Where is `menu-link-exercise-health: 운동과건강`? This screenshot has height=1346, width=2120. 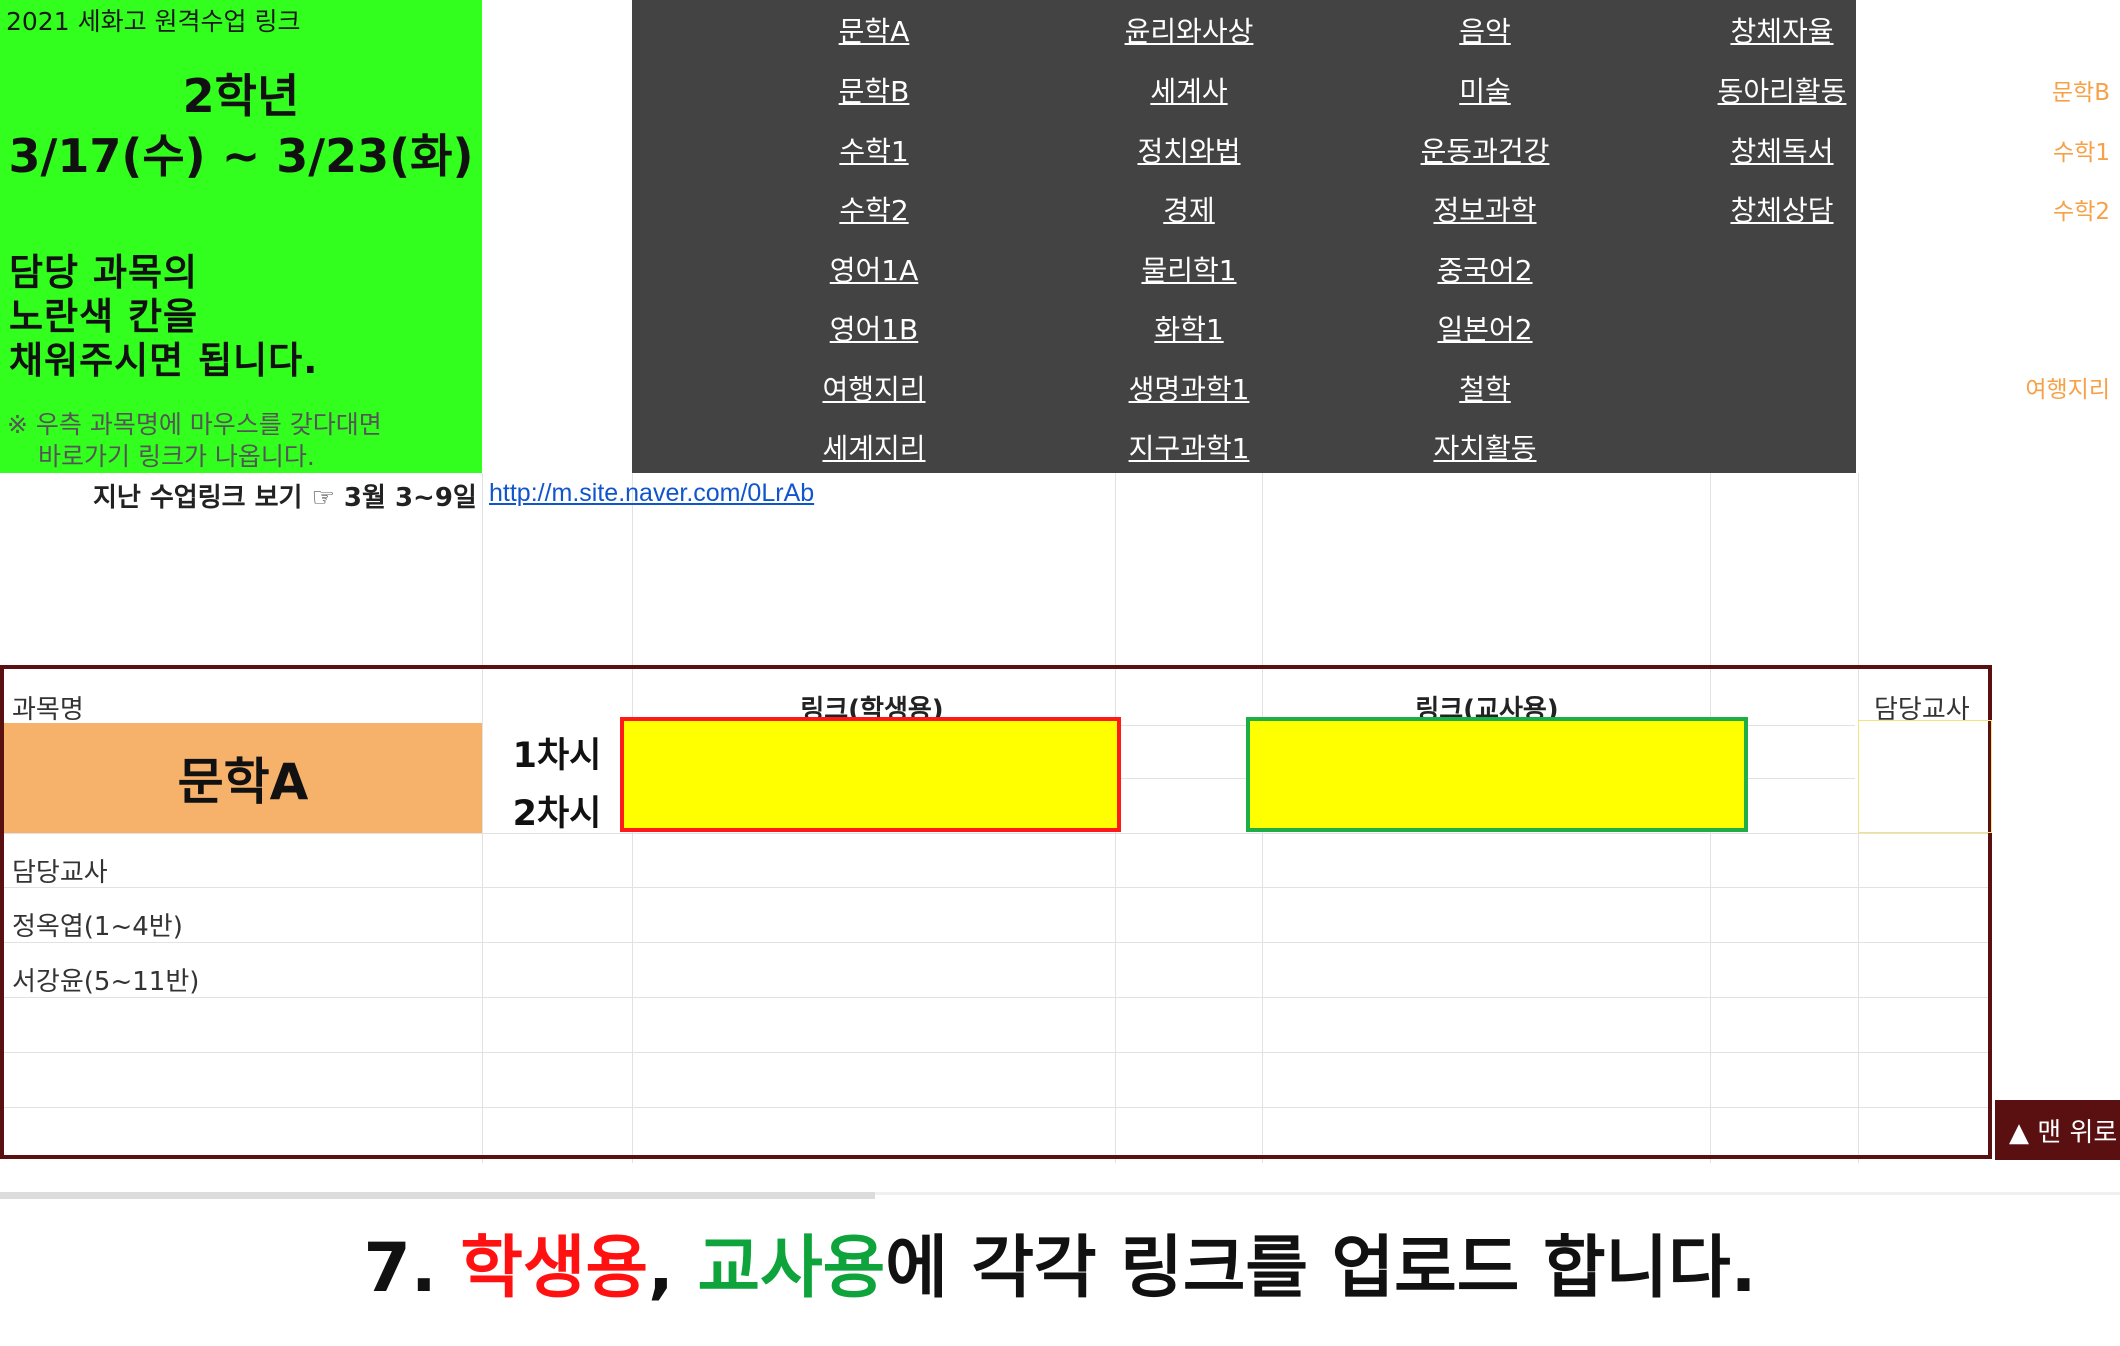 menu-link-exercise-health: 운동과건강 is located at coordinates (1485, 151).